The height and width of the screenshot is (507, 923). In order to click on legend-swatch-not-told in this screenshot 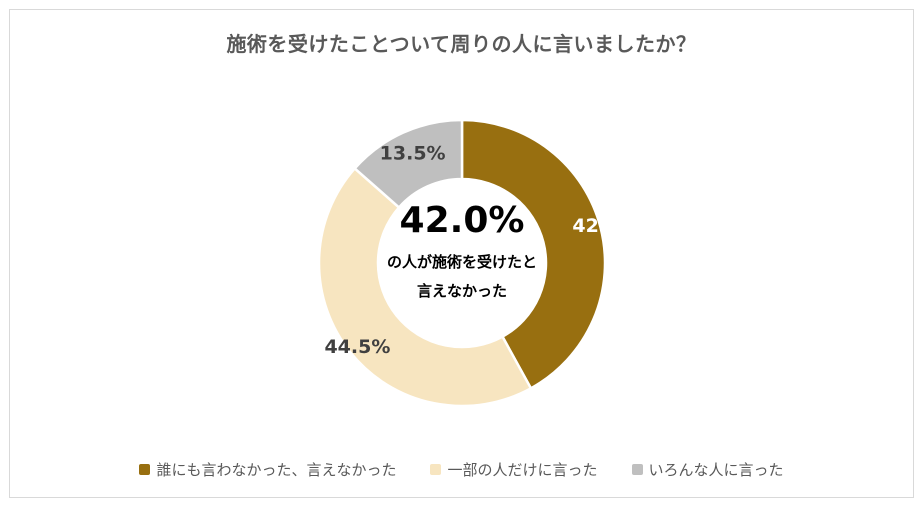, I will do `click(145, 469)`.